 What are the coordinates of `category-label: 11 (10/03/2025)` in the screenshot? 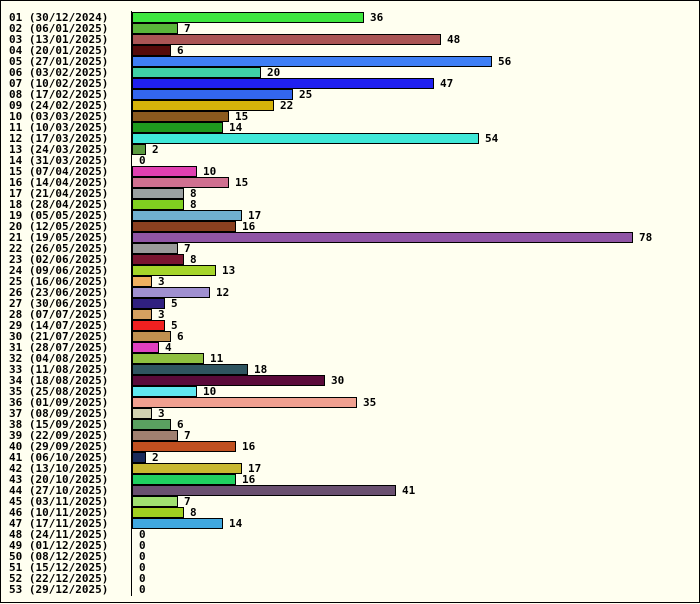 It's located at (58, 127).